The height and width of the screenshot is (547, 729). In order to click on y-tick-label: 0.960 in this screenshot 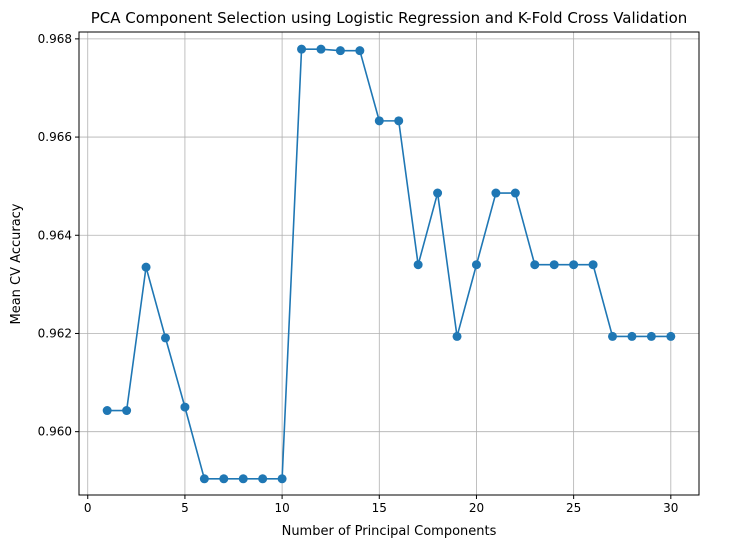, I will do `click(55, 432)`.